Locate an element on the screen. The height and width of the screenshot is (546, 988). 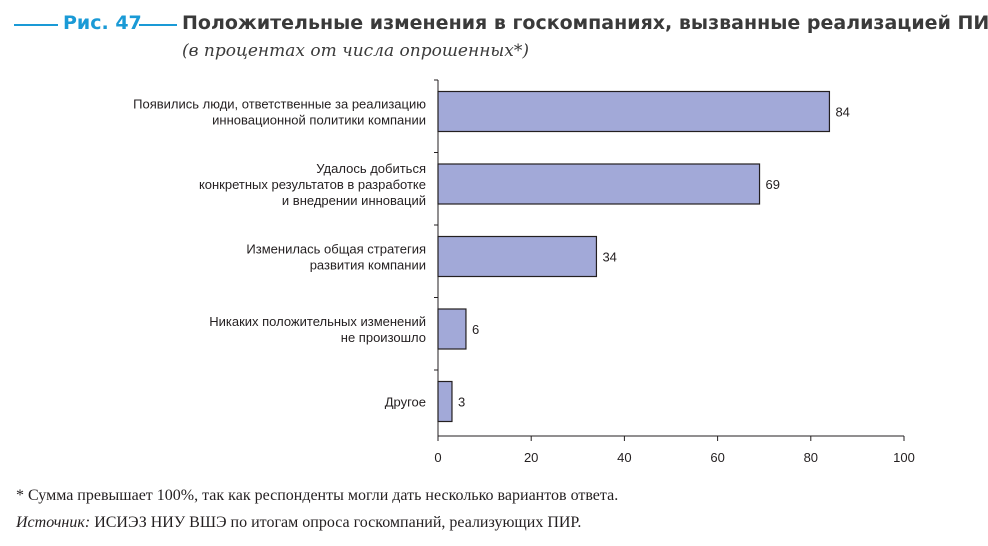
category-label-line: Удалось добиться is located at coordinates (371, 168).